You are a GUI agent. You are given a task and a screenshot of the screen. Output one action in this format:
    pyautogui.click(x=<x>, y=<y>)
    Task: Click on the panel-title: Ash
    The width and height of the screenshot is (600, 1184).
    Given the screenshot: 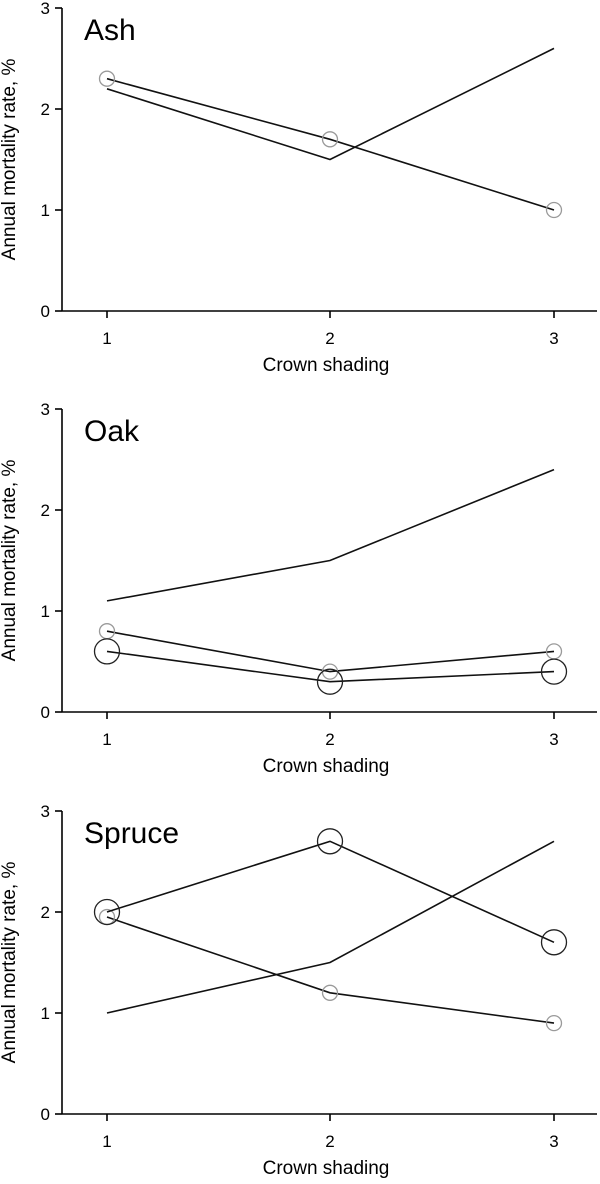 What is the action you would take?
    pyautogui.click(x=110, y=30)
    